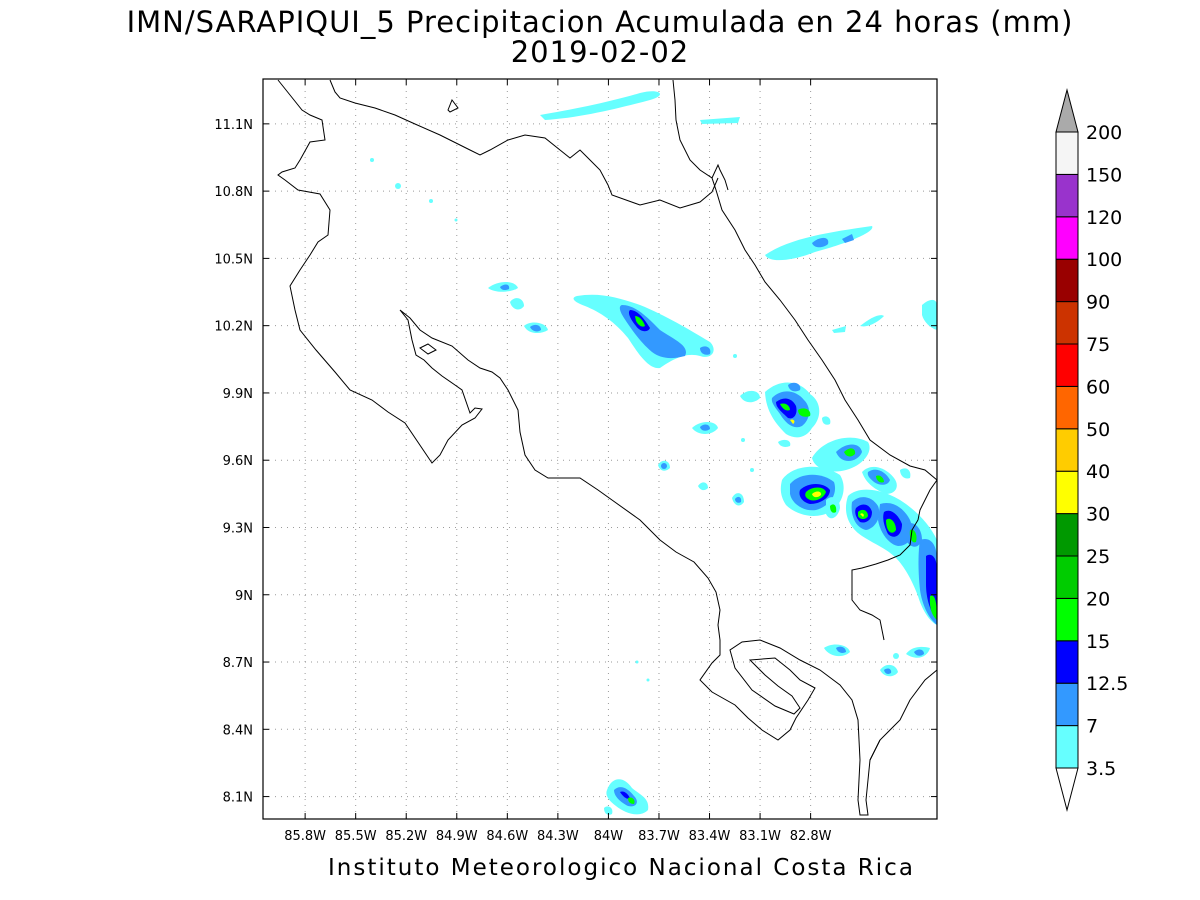 The width and height of the screenshot is (1200, 900). Describe the element at coordinates (760, 836) in the screenshot. I see `lon-tick-label: 83.1W` at that location.